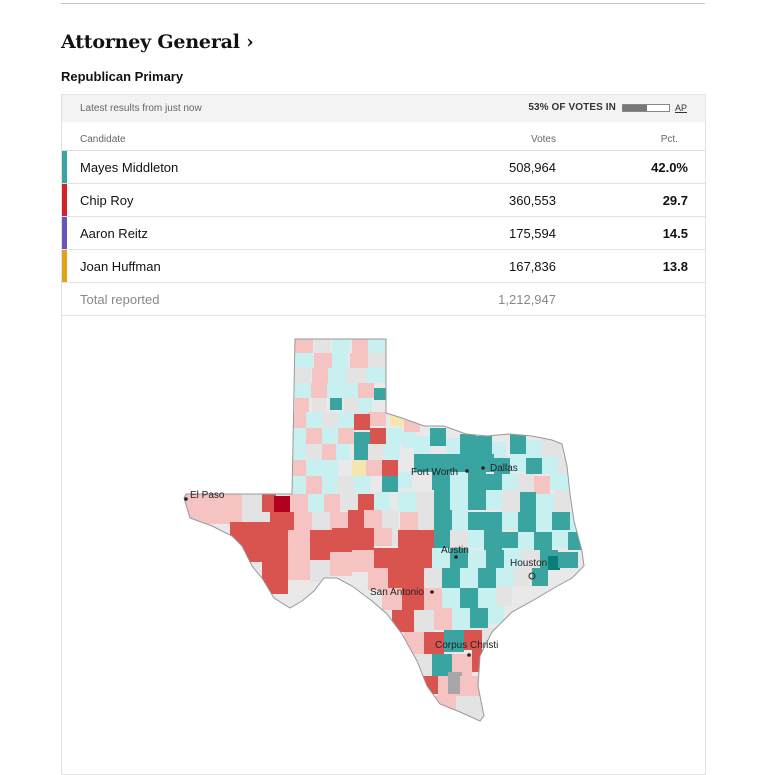 The width and height of the screenshot is (765, 775). Describe the element at coordinates (532, 200) in the screenshot. I see `candidate-votes: 360,553` at that location.